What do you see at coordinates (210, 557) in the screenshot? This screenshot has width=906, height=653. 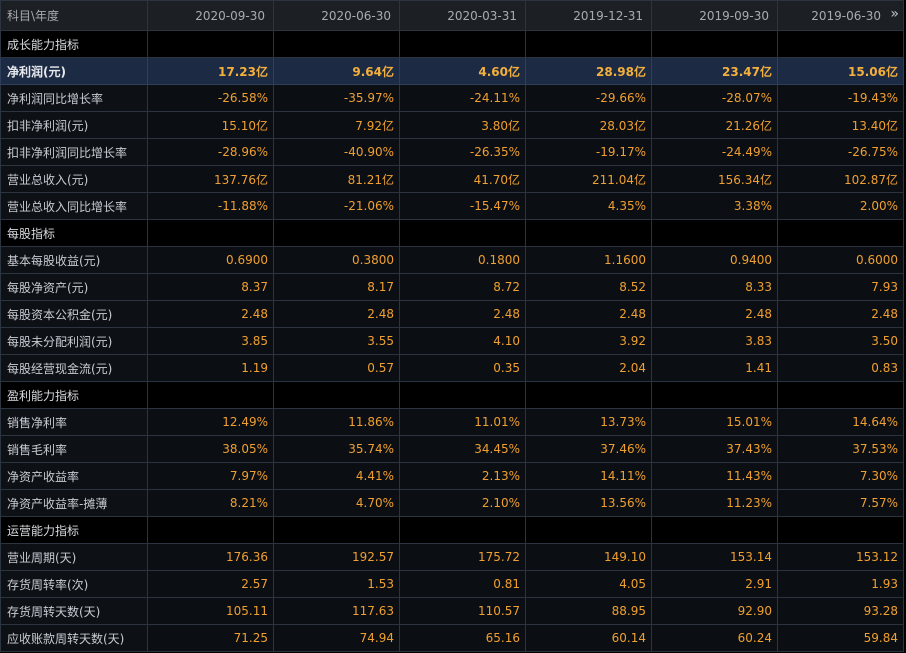 I see `value-cell: 176.36` at bounding box center [210, 557].